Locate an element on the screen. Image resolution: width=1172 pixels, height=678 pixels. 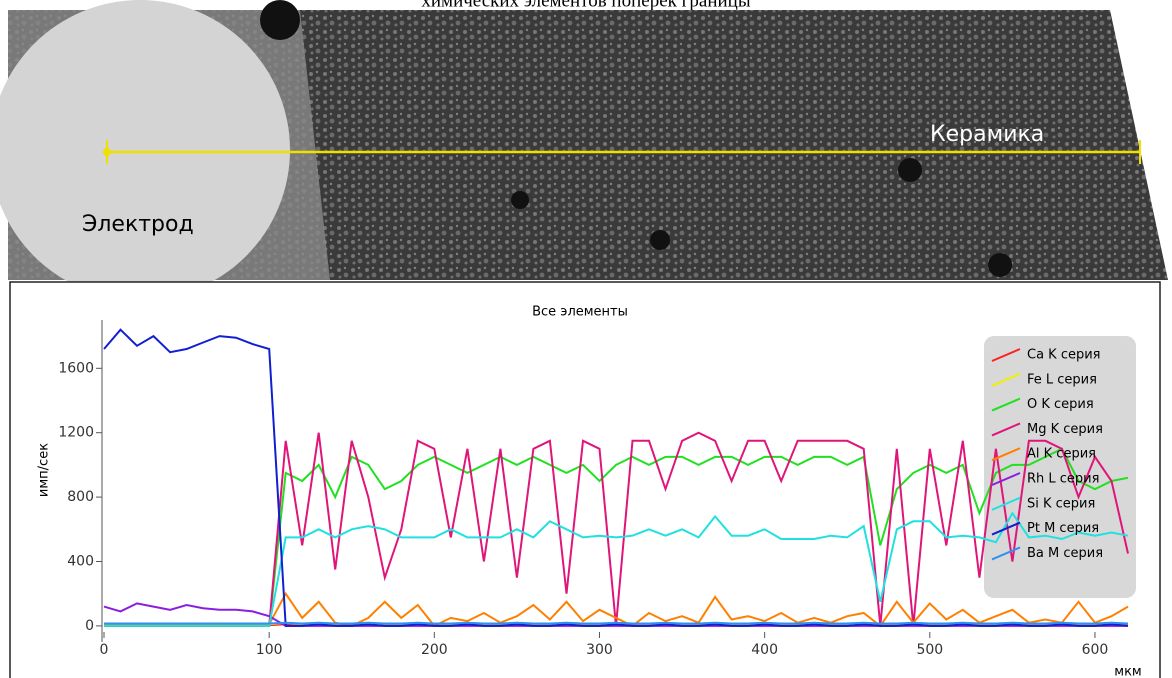
page-title: химических элементов поперек границы is located at coordinates (585, 5).